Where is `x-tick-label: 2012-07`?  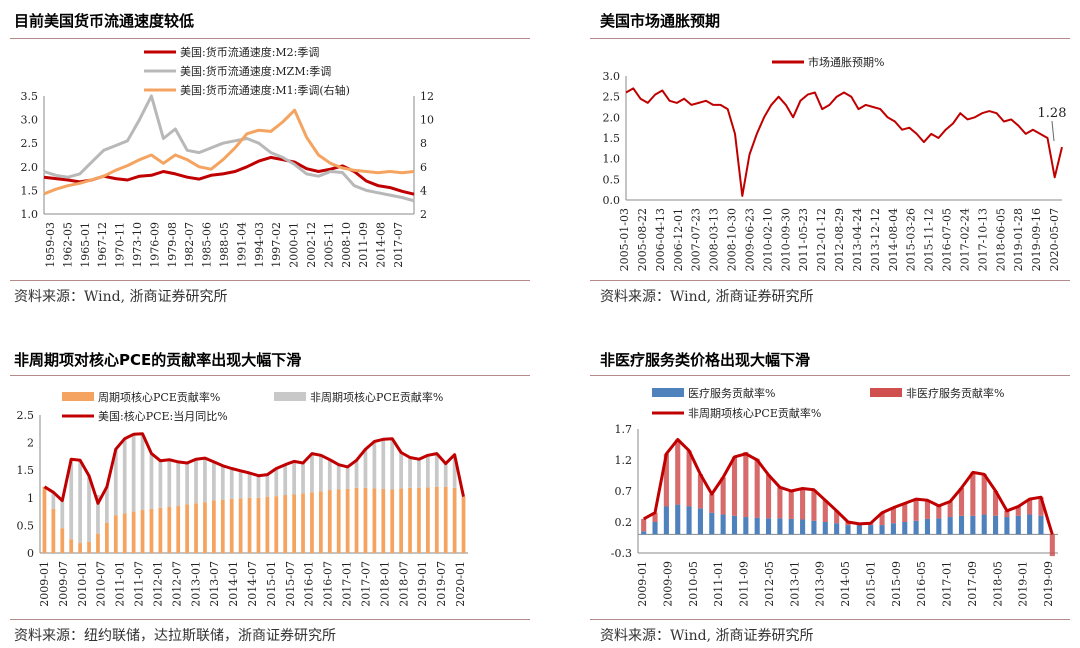 x-tick-label: 2012-07 is located at coordinates (176, 584).